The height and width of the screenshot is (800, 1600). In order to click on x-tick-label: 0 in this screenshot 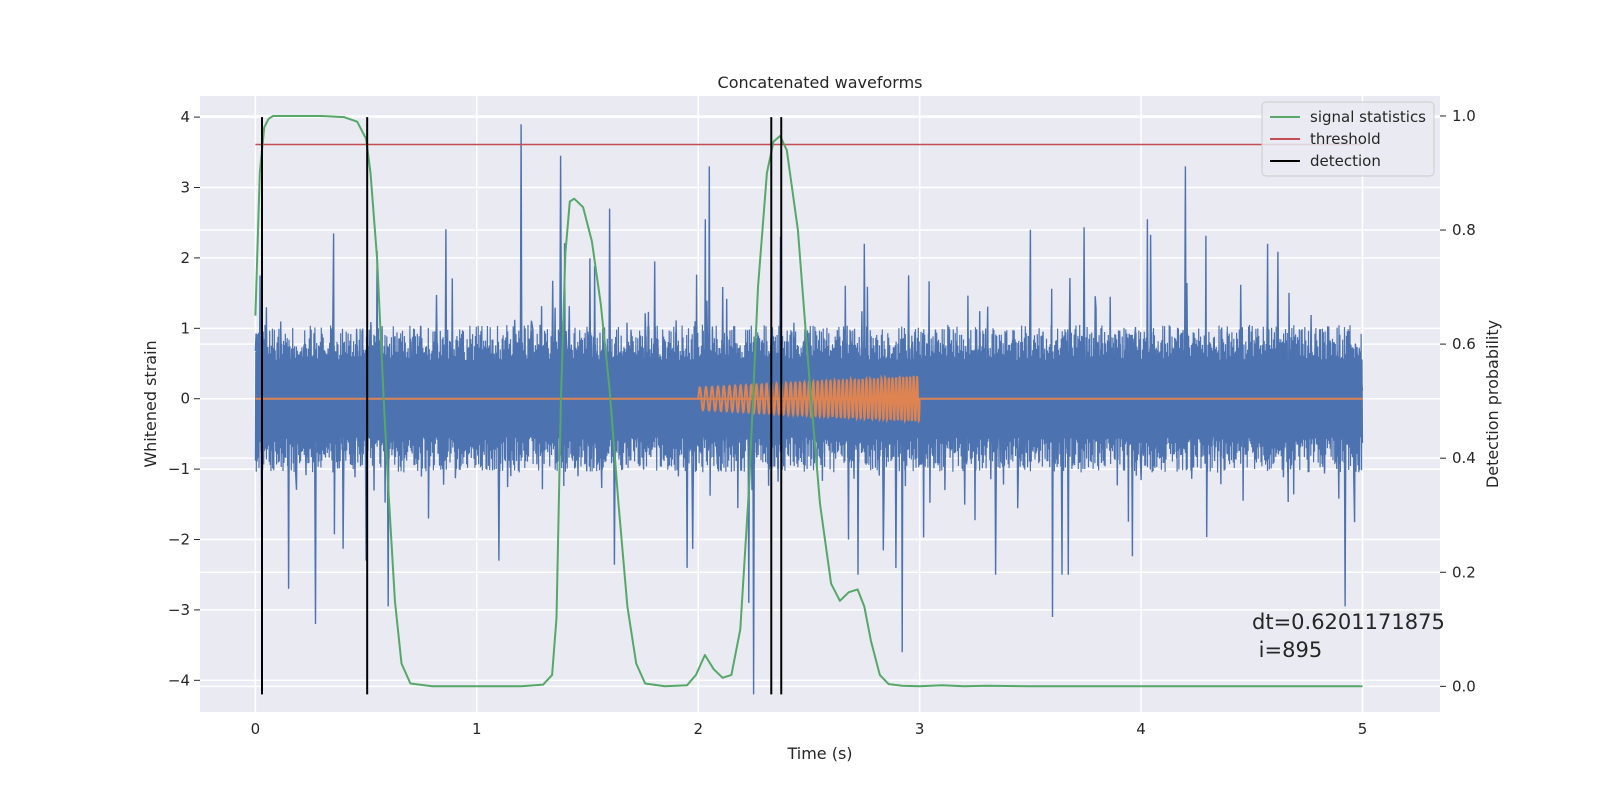, I will do `click(256, 729)`.